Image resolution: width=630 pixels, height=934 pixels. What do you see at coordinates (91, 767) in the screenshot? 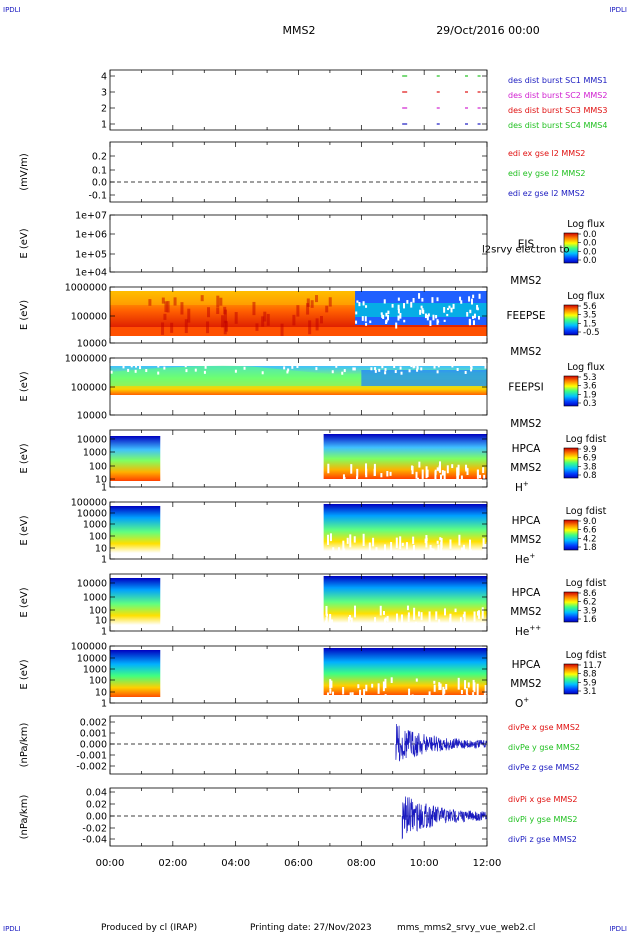
I see `y-tick-label: -0.002` at bounding box center [91, 767].